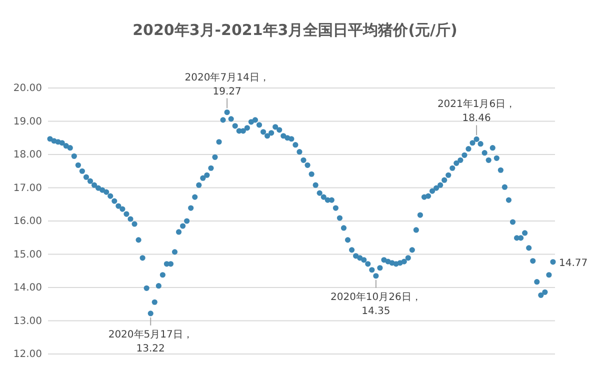 This screenshot has height=378, width=591. What do you see at coordinates (27, 288) in the screenshot?
I see `y-tick-label: 14.00` at bounding box center [27, 288].